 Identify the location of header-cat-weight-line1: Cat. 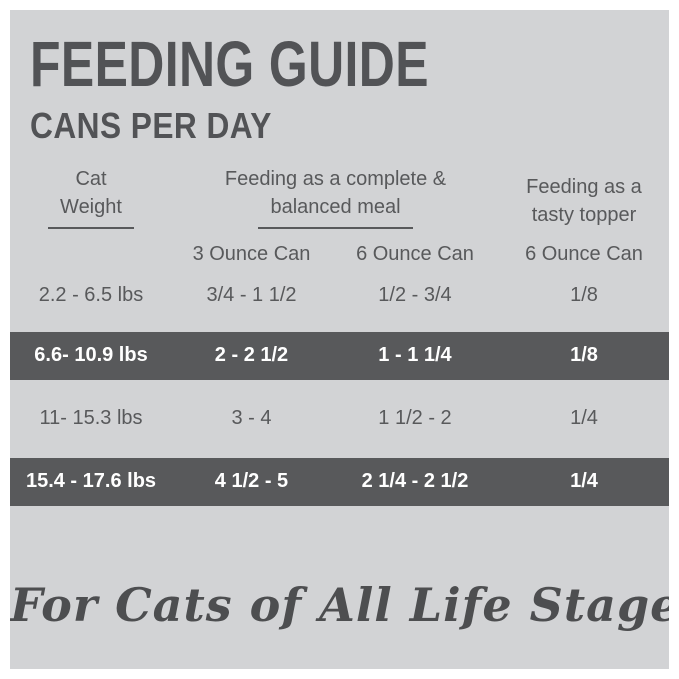
(91, 178).